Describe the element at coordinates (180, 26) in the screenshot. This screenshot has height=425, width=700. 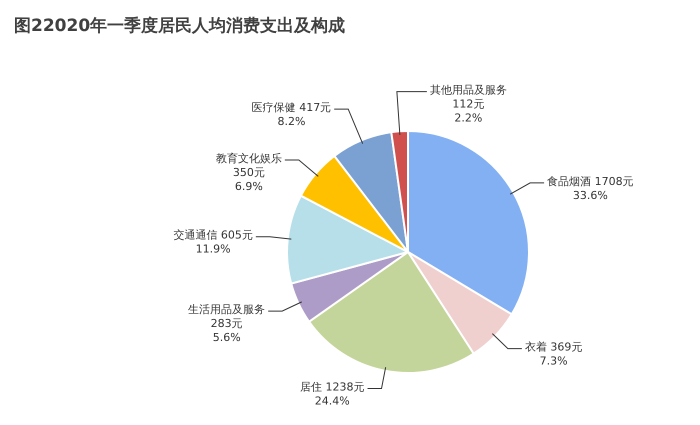
I see `chart-title: 图22020年一季度居民人均消费支出及构成` at that location.